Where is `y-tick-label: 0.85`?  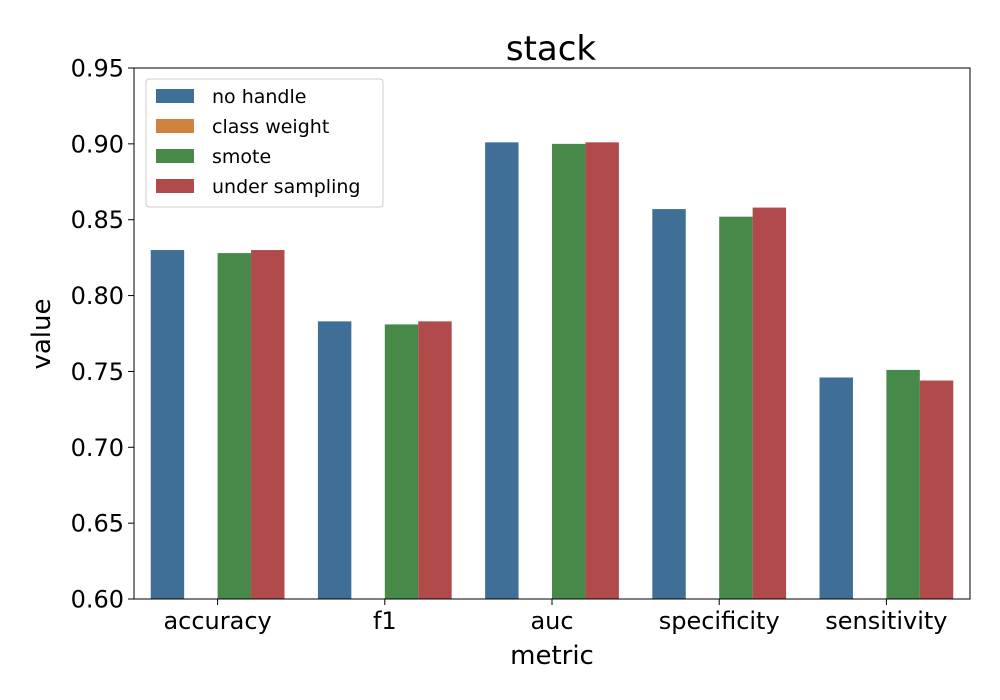
y-tick-label: 0.85 is located at coordinates (97, 220).